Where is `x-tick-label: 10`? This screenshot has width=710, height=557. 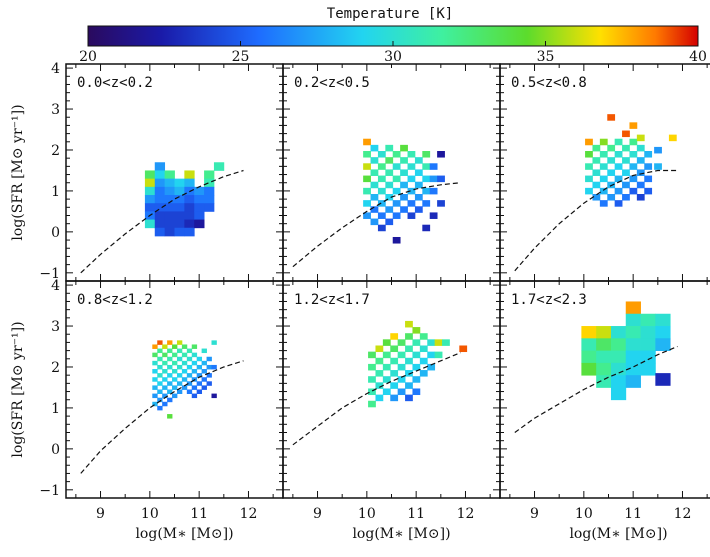
x-tick-label: 10 is located at coordinates (150, 514).